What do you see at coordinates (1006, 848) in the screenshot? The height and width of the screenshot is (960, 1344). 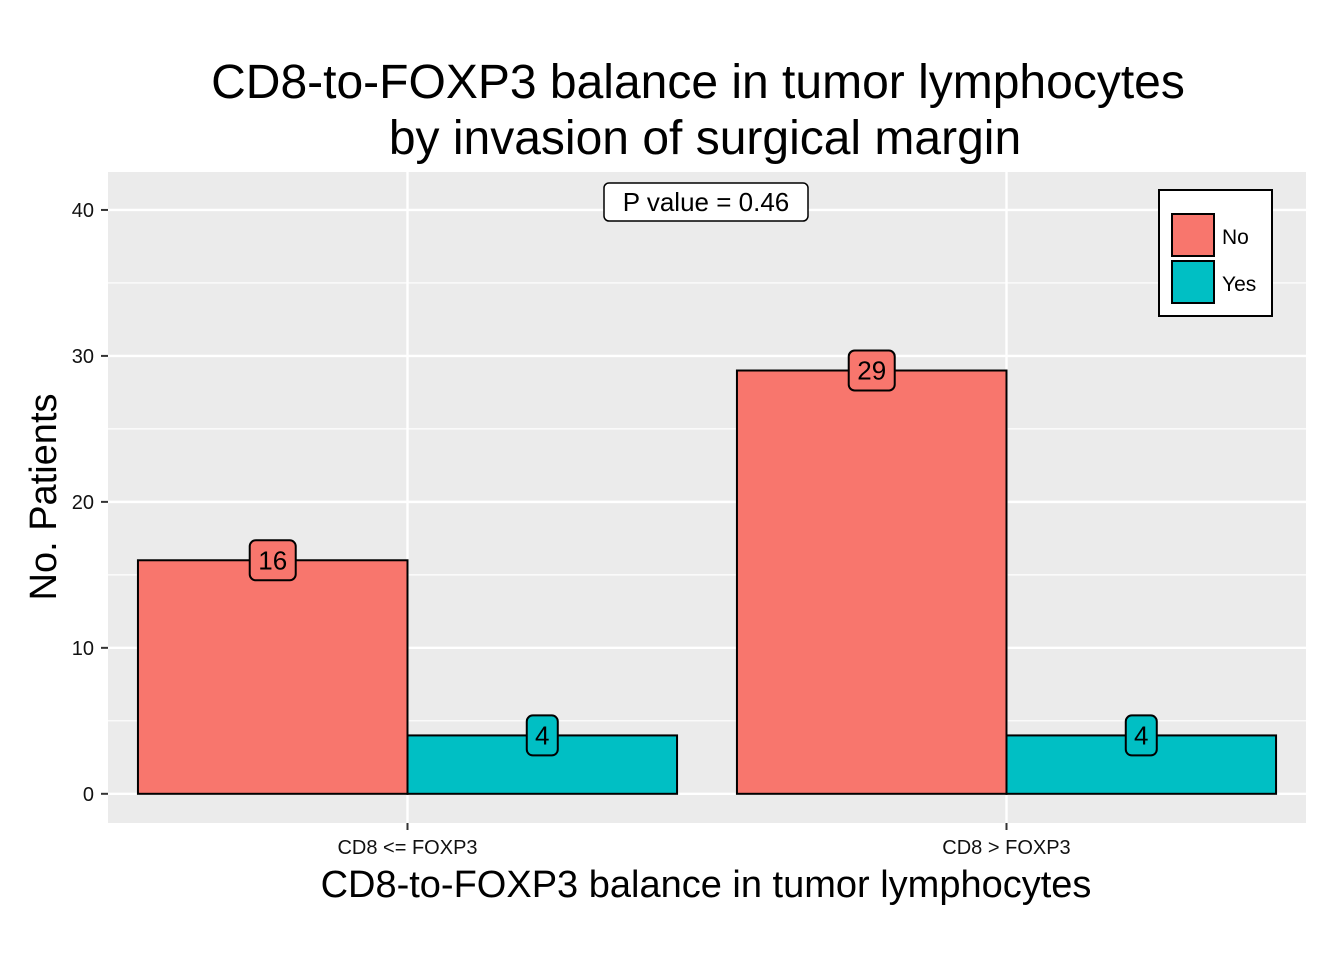 I see `x-tick-label: CD8 > FOXP3` at bounding box center [1006, 848].